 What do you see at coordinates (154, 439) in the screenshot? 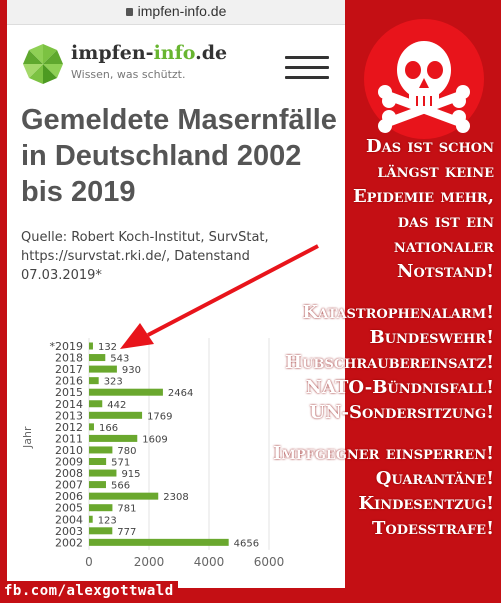
I see `data-label: 1609` at bounding box center [154, 439].